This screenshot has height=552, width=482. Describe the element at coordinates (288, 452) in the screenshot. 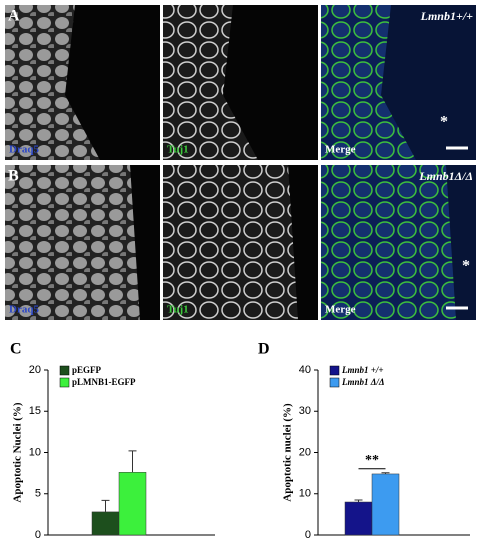

I see `y-axis-label: Apoptotic nuclei (%)` at that location.